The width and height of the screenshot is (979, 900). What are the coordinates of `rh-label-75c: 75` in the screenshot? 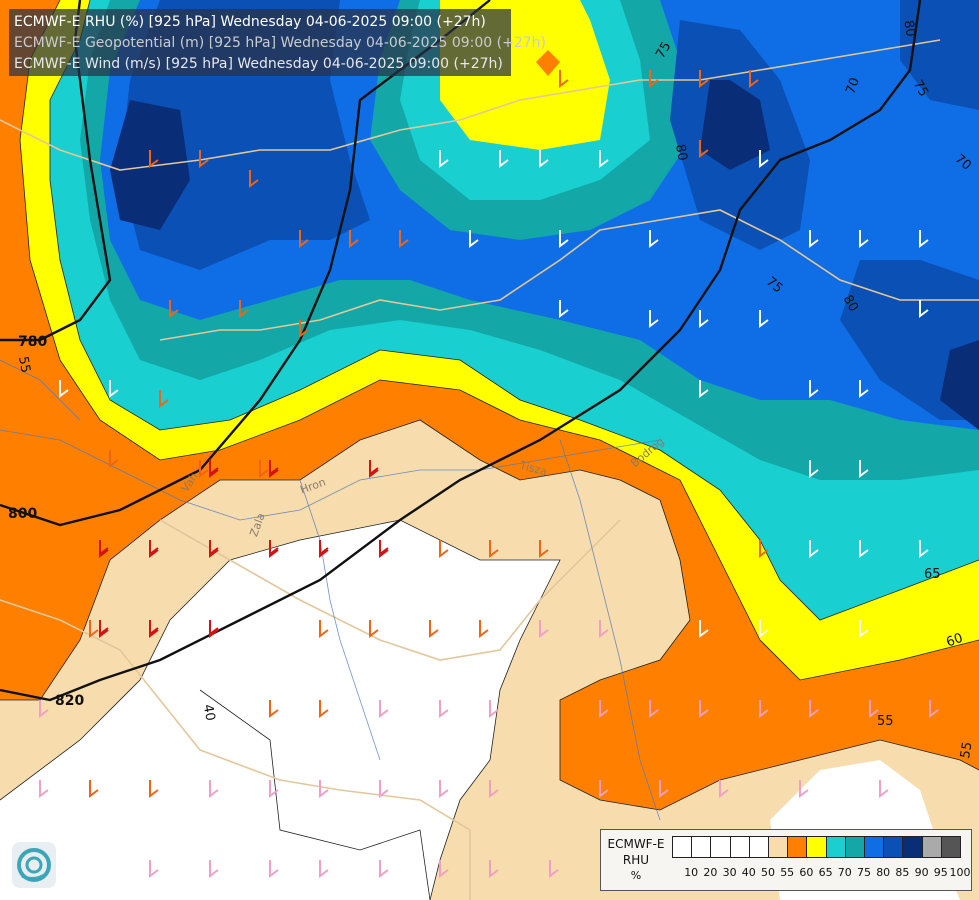 It's located at (920, 89).